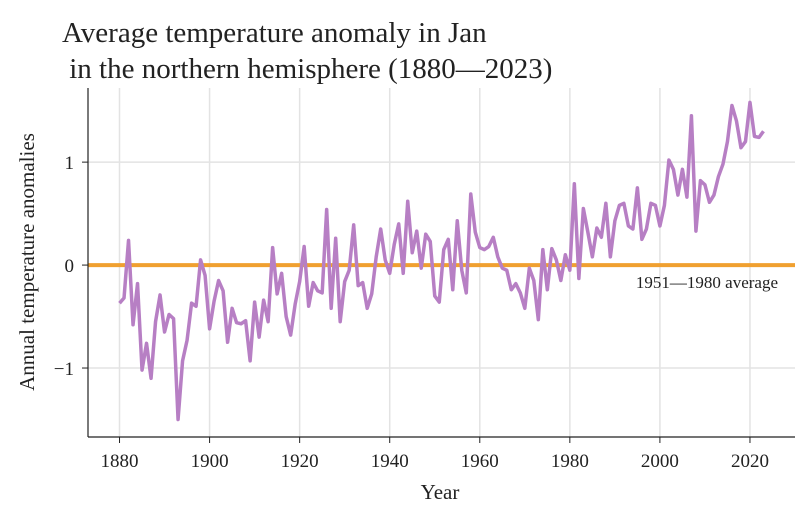 This screenshot has width=809, height=520. I want to click on reference-line-label: 1951—1980 average, so click(707, 282).